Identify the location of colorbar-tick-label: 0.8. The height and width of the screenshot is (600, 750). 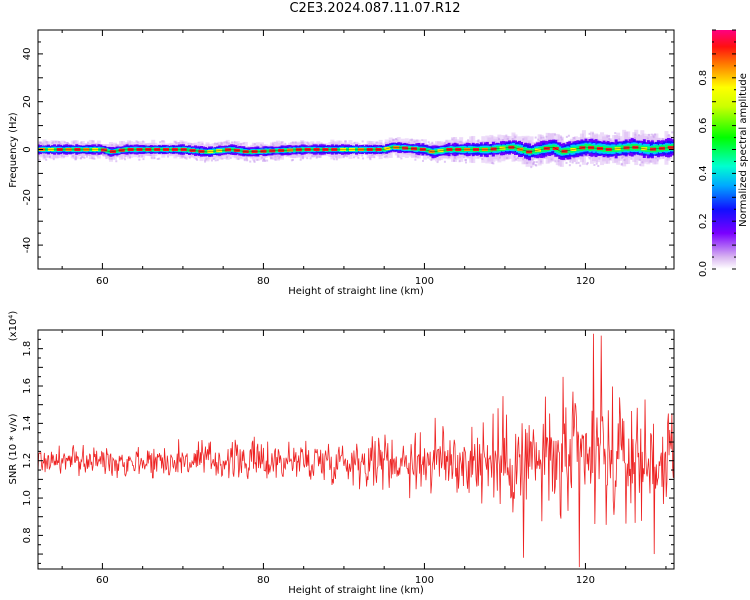
(703, 78).